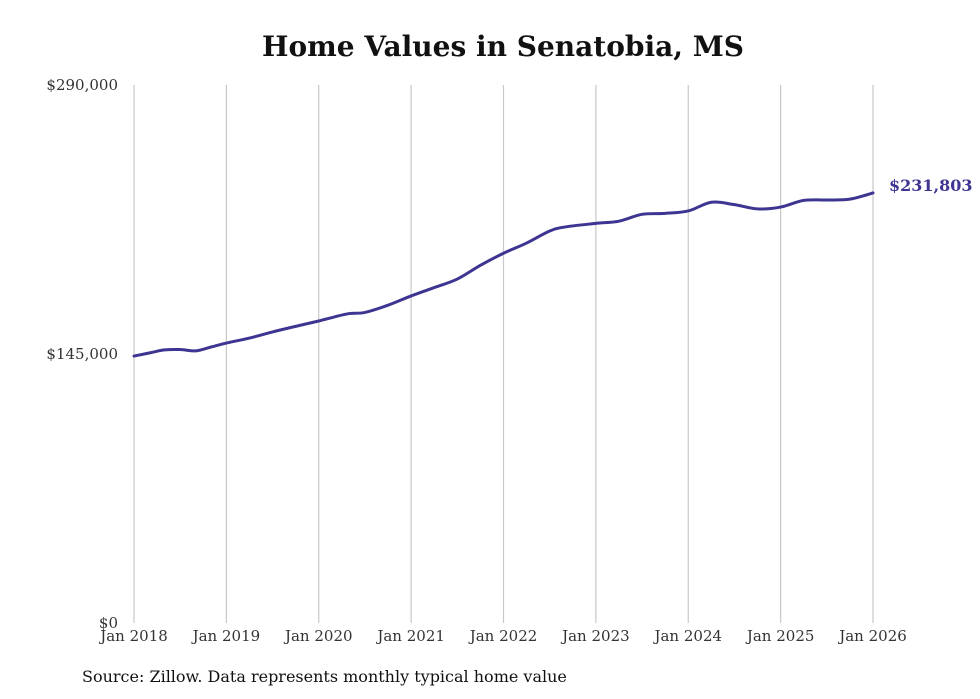 The height and width of the screenshot is (699, 980). Describe the element at coordinates (226, 636) in the screenshot. I see `x-tick-label: Jan 2019` at that location.